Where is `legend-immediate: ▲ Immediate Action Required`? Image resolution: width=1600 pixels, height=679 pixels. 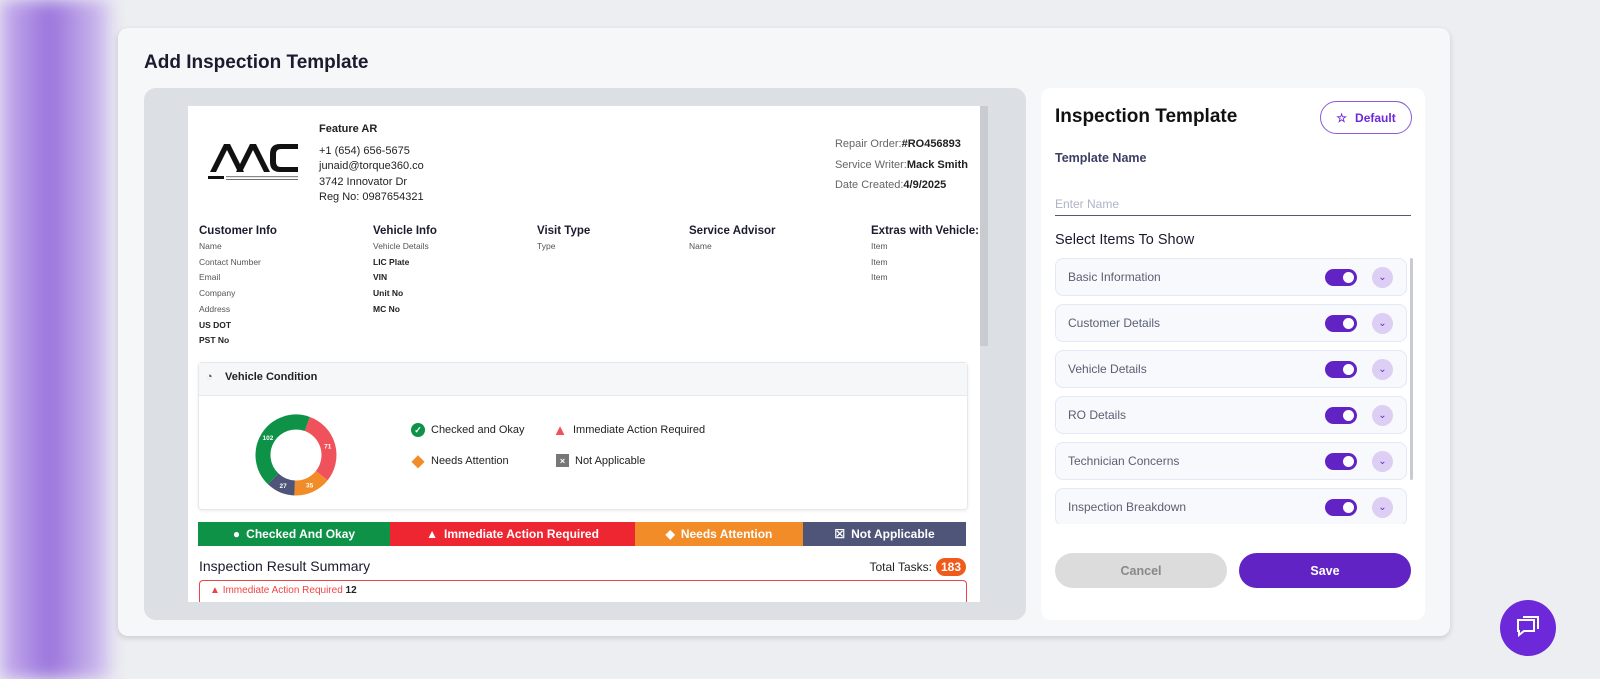
legend-immediate: ▲ Immediate Action Required is located at coordinates (629, 430).